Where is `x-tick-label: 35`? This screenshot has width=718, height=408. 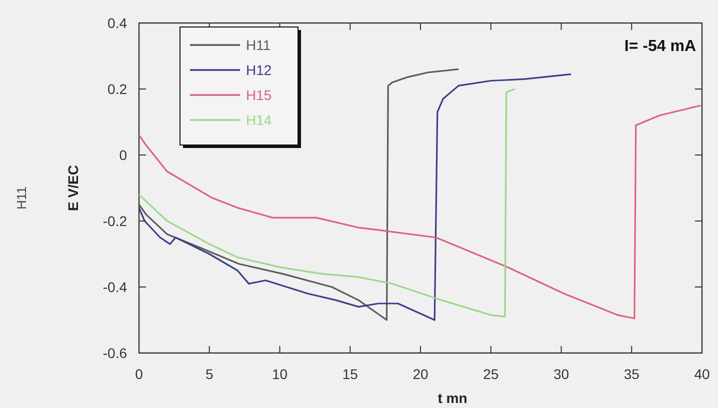
x-tick-label: 35 is located at coordinates (632, 374).